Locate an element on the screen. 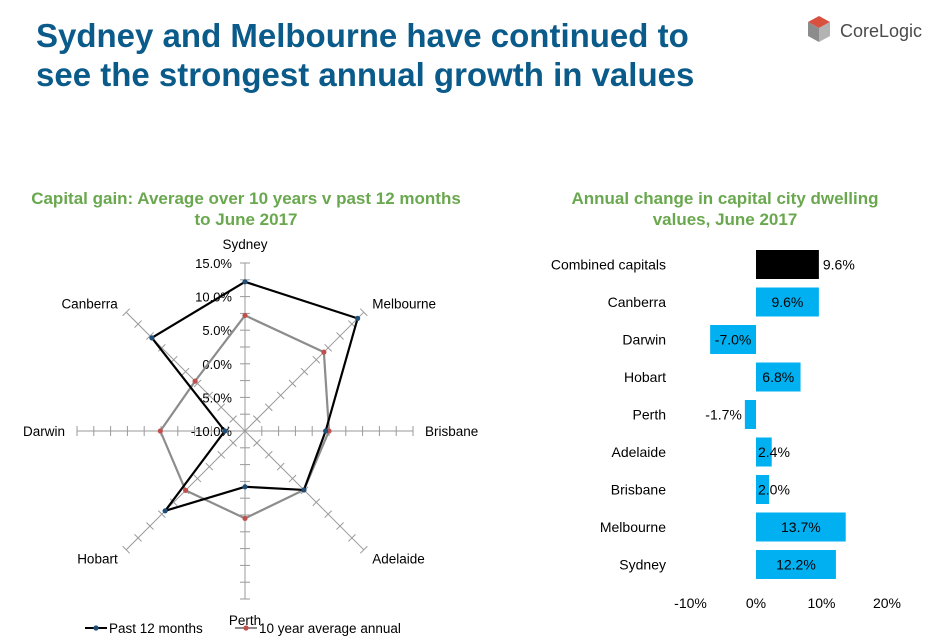 This screenshot has height=644, width=943. value-label-hobart: 6.8% is located at coordinates (778, 377).